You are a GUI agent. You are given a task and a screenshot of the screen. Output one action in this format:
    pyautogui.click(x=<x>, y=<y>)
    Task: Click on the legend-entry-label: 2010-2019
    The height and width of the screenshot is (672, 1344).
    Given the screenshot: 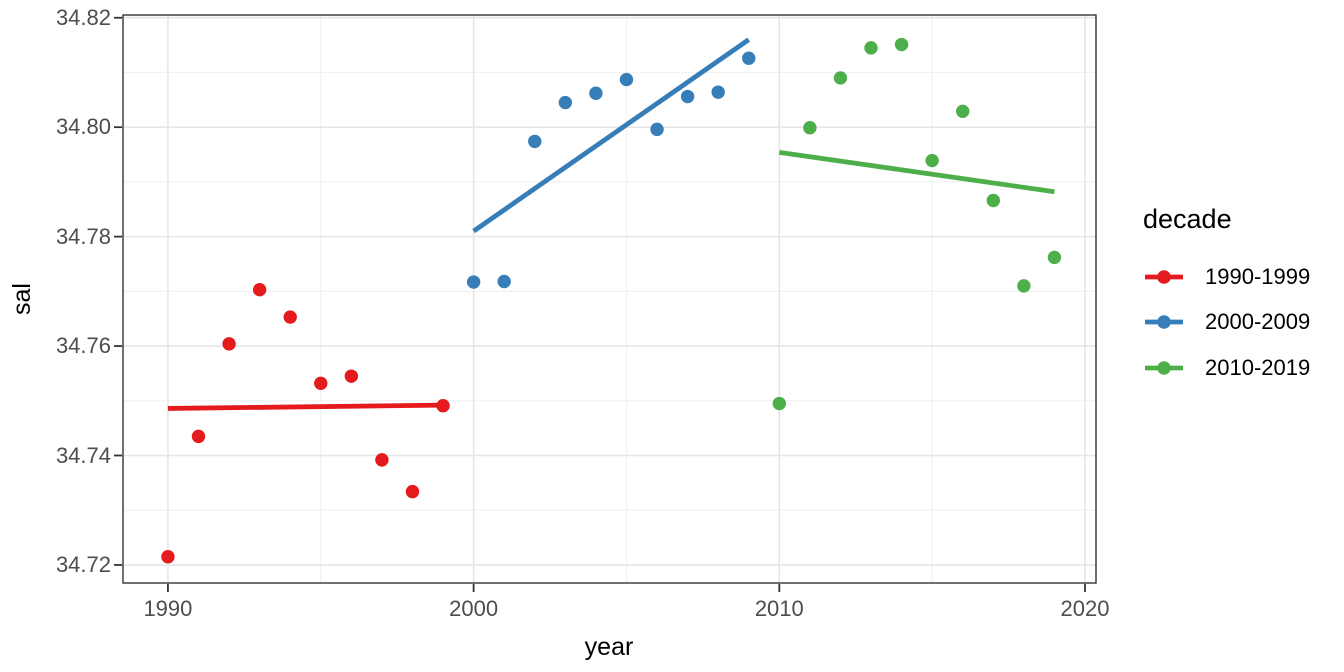 What is the action you would take?
    pyautogui.click(x=1258, y=367)
    